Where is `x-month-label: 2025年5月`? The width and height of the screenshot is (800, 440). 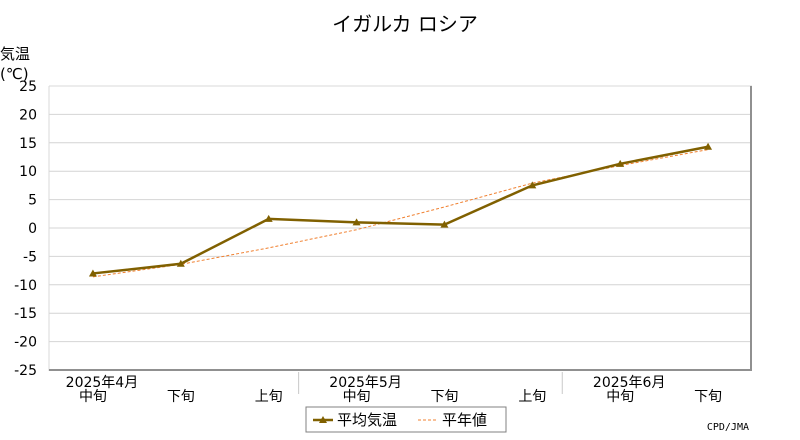
x-month-label: 2025年5月 is located at coordinates (365, 383).